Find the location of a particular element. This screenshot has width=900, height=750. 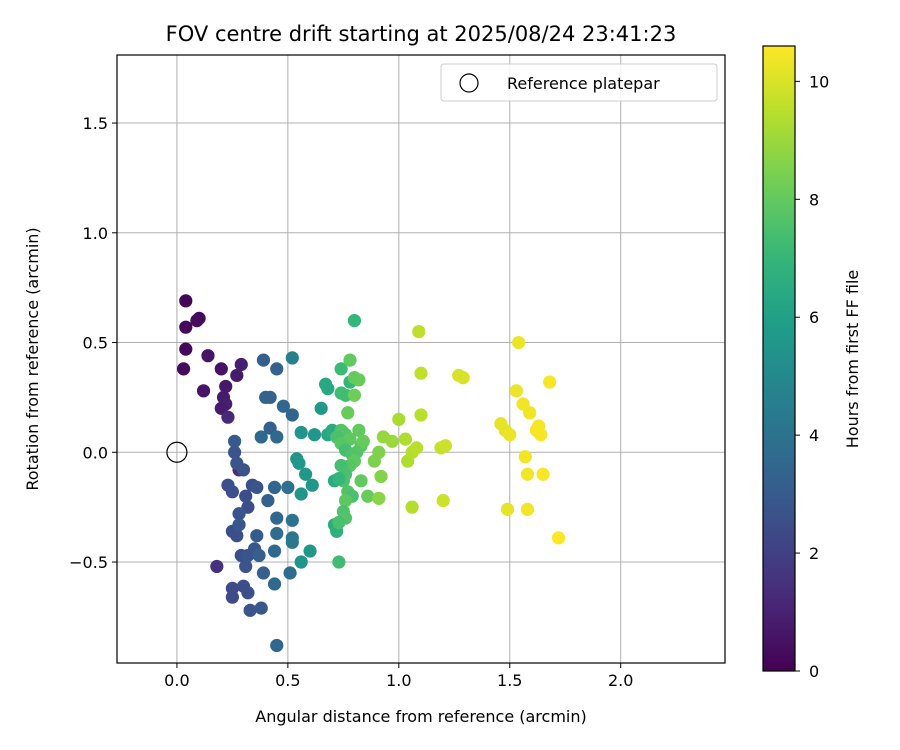

x-tick-label: 0.0 is located at coordinates (176, 680).